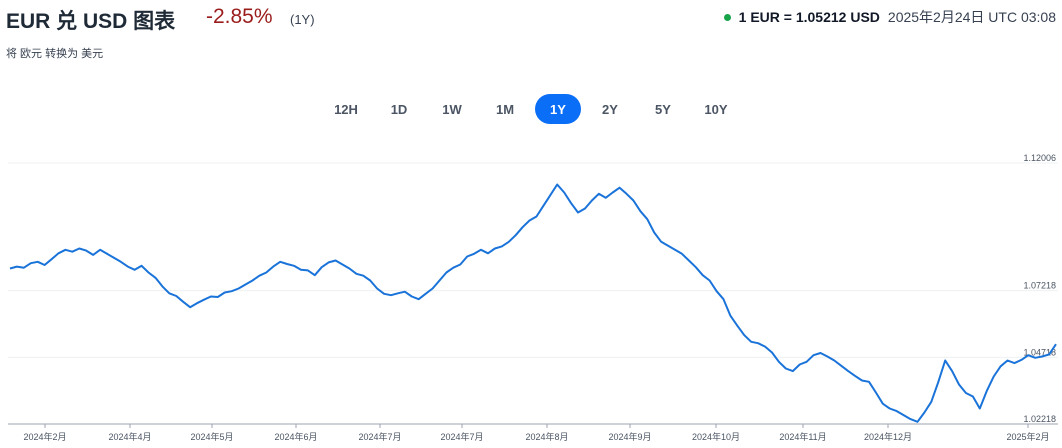 Image resolution: width=1062 pixels, height=448 pixels. I want to click on current-rate-block: 1 EUR = 1.05212 USD 2025年2月24日 UTC 03:08, so click(889, 17).